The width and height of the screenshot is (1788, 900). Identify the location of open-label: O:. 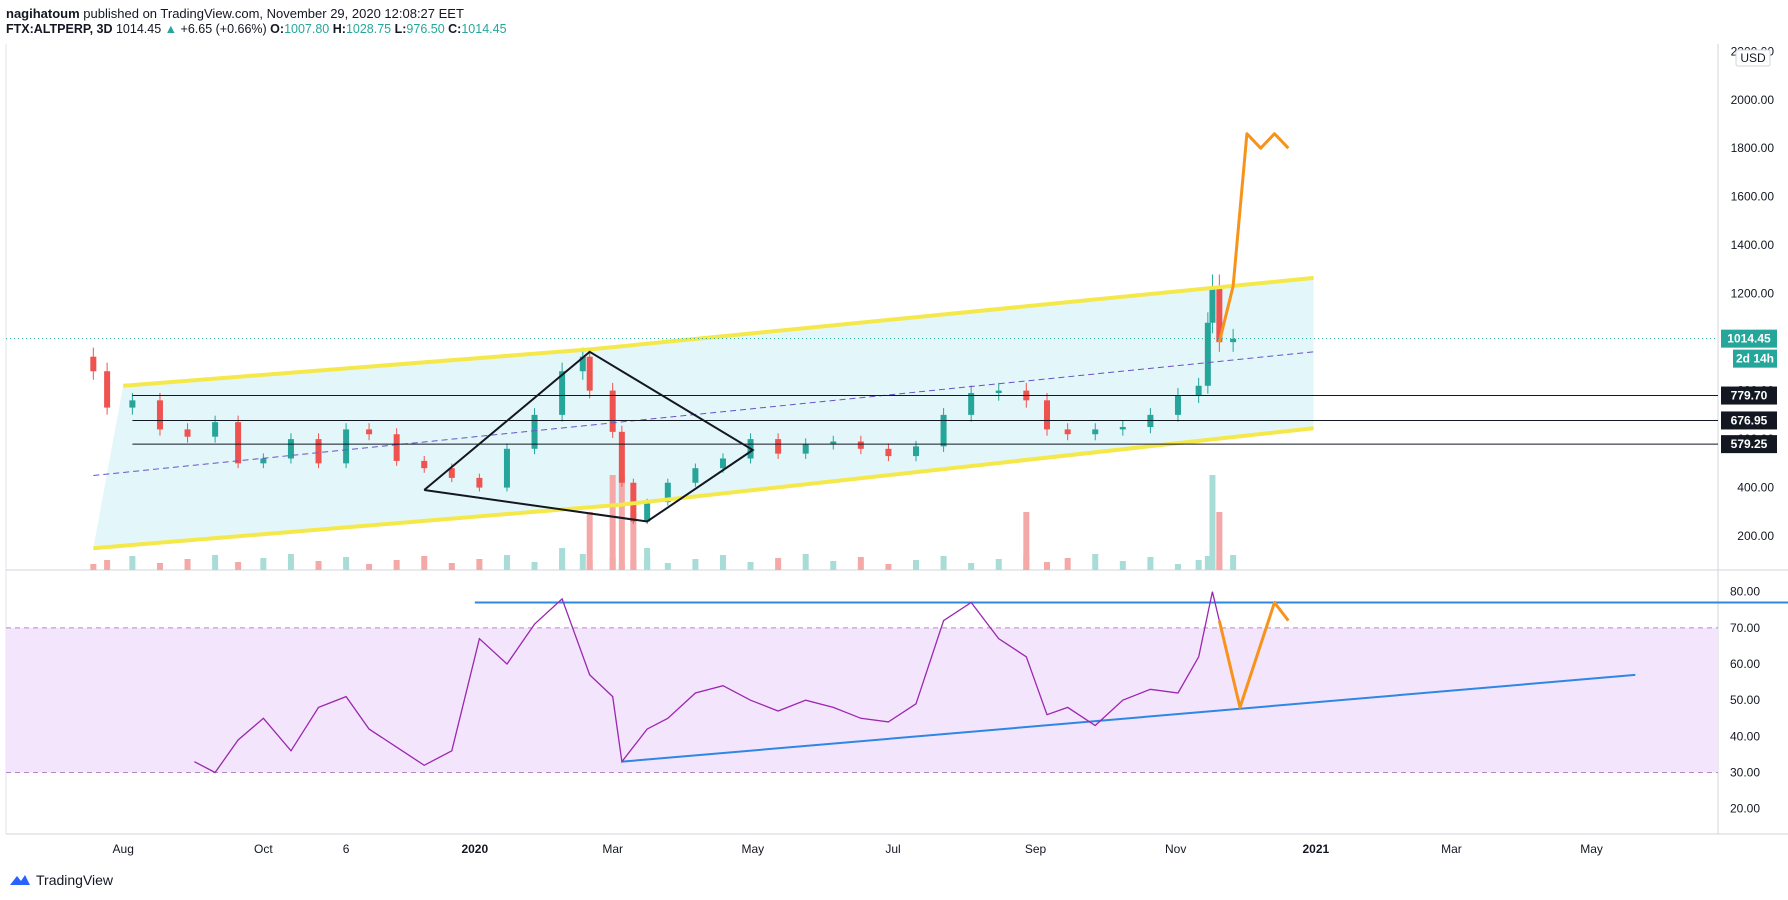
(277, 29).